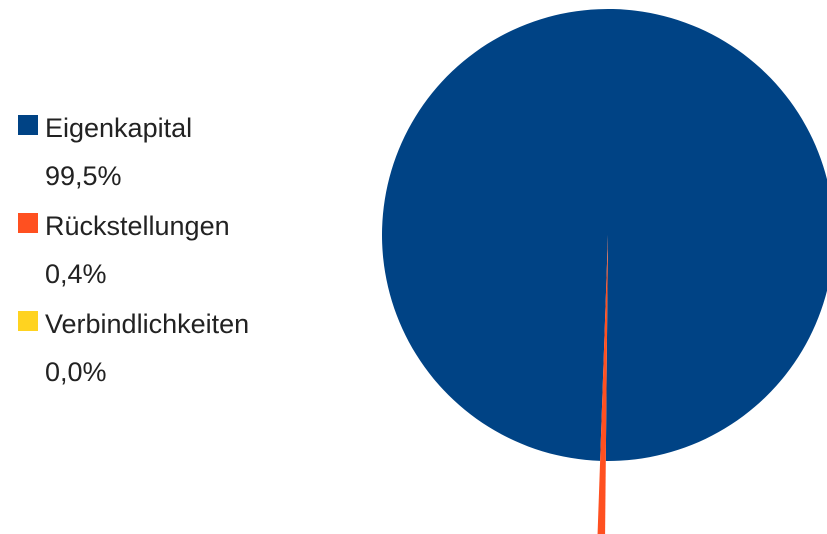 The height and width of the screenshot is (534, 827). I want to click on legend-value: 99,5%, so click(83, 176).